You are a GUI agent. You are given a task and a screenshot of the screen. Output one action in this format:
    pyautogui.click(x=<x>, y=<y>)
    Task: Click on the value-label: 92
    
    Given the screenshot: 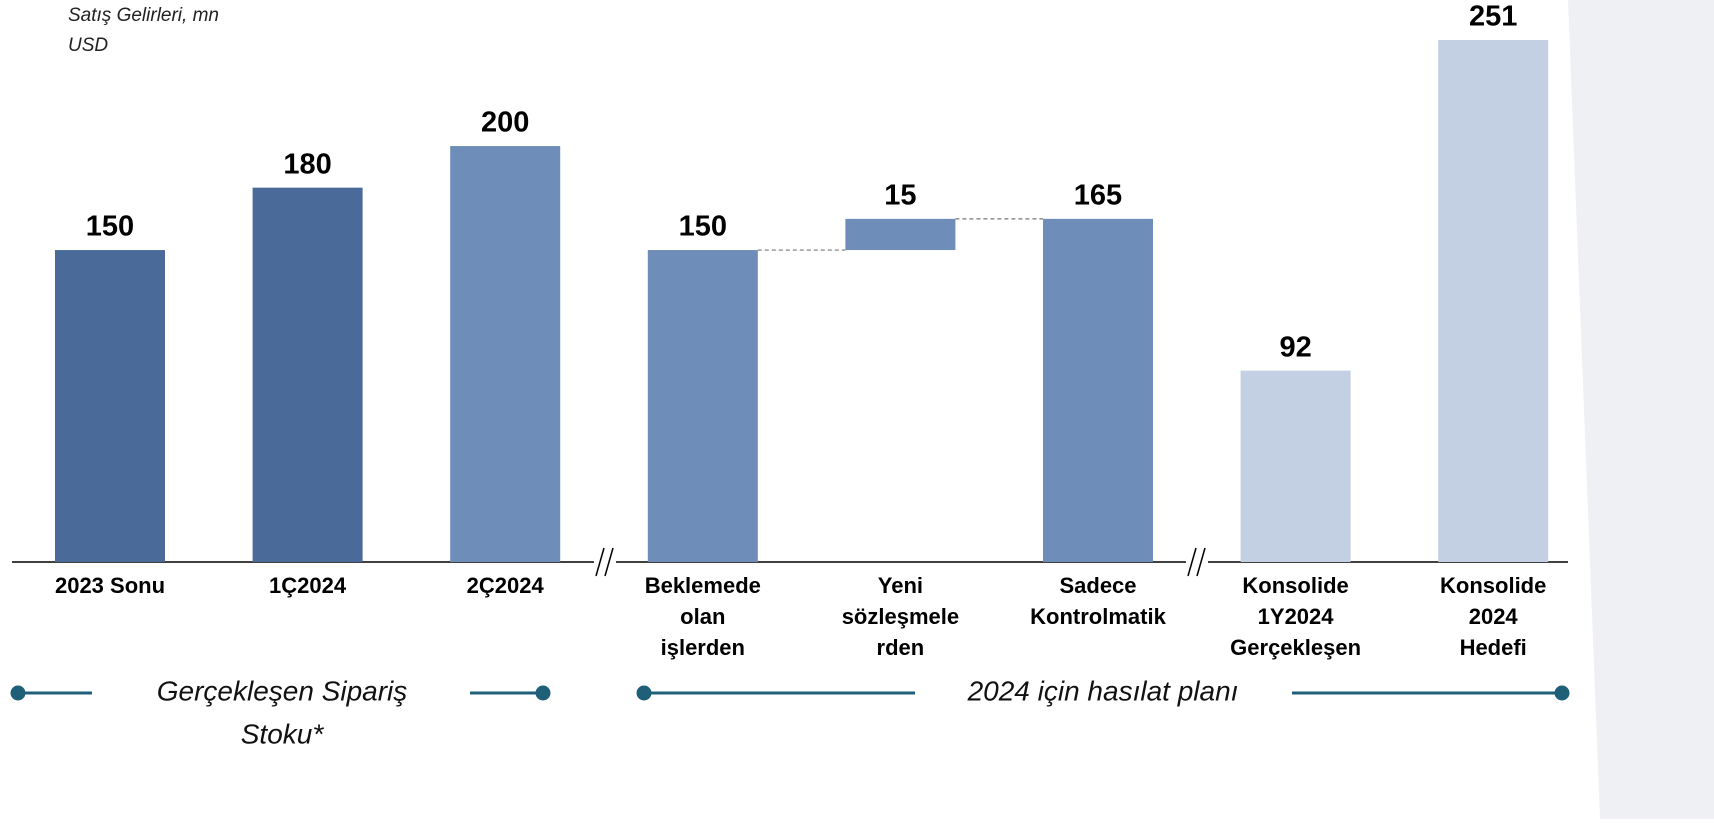 What is the action you would take?
    pyautogui.click(x=1295, y=347)
    